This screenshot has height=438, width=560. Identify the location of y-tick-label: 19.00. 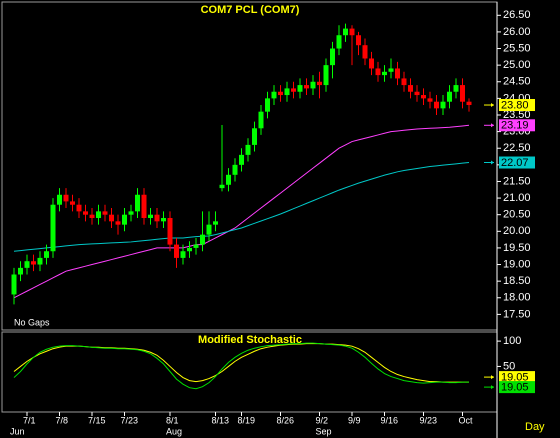
(517, 264).